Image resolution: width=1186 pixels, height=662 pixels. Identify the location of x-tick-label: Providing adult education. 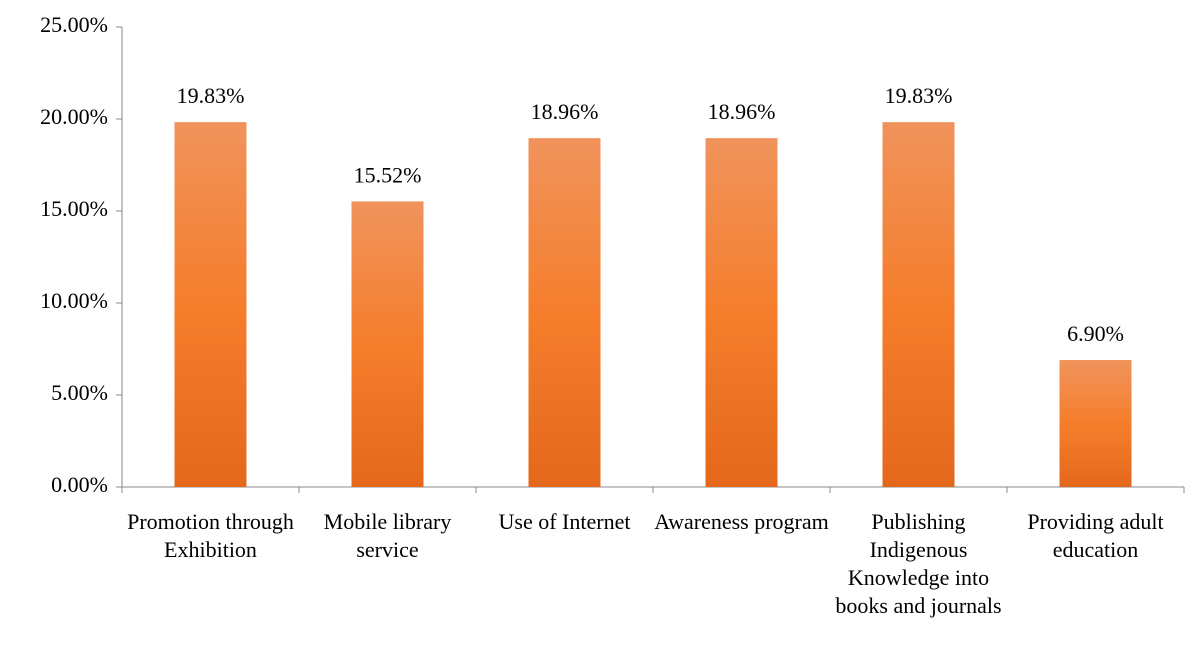
(1095, 535).